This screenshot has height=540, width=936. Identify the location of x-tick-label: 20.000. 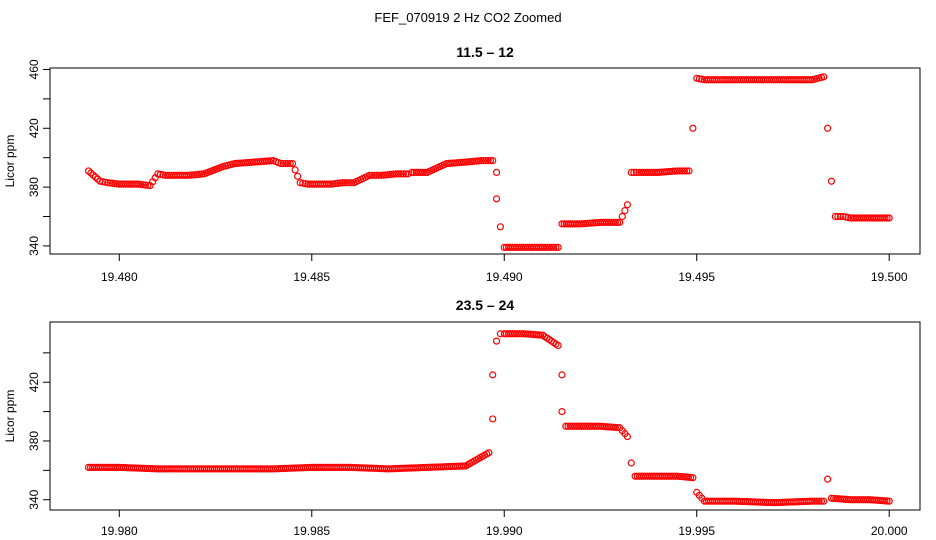
(889, 531).